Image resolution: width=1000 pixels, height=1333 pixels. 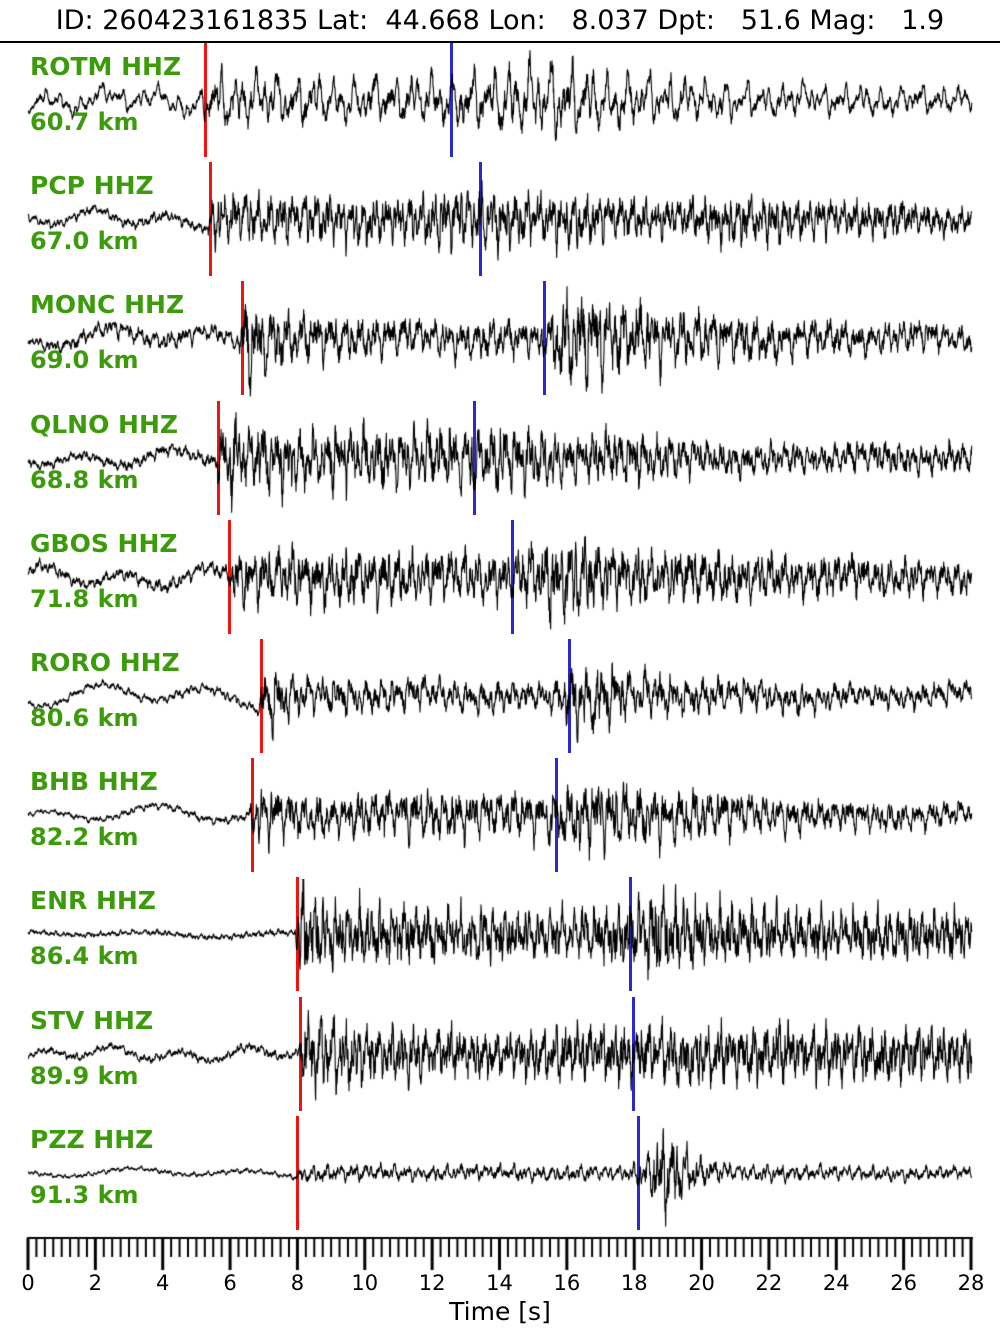 What do you see at coordinates (84, 122) in the screenshot?
I see `distance-label: 60.7 km` at bounding box center [84, 122].